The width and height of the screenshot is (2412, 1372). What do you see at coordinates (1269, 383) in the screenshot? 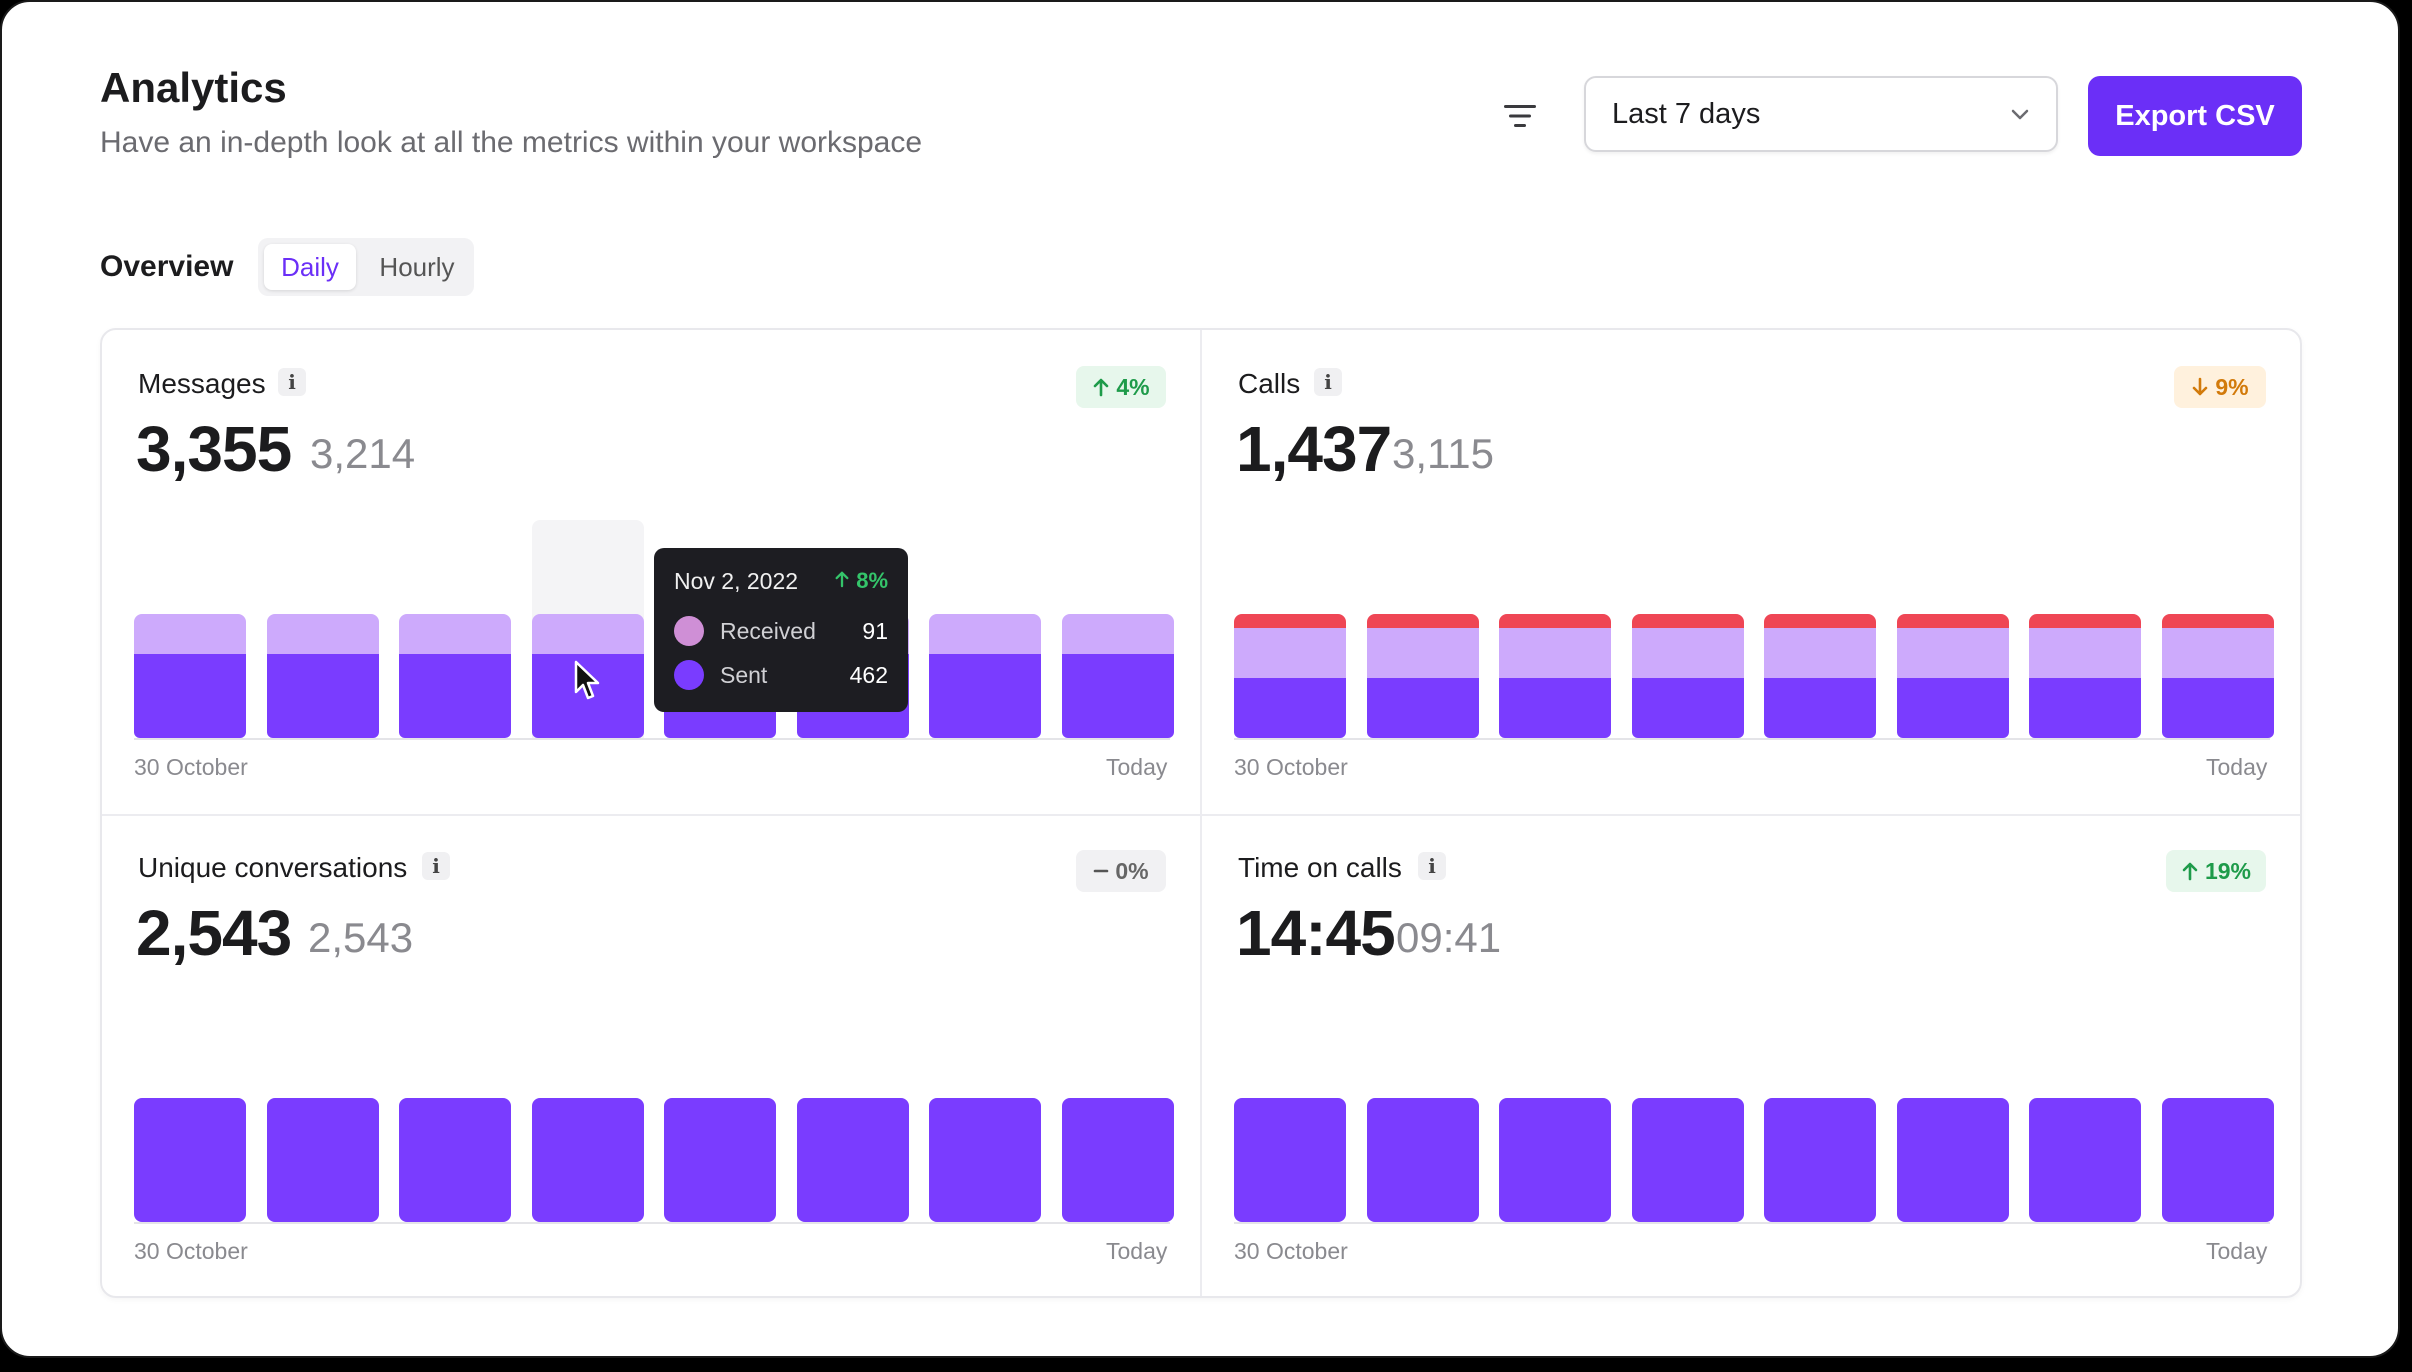
I see `card-label-calls: Calls` at bounding box center [1269, 383].